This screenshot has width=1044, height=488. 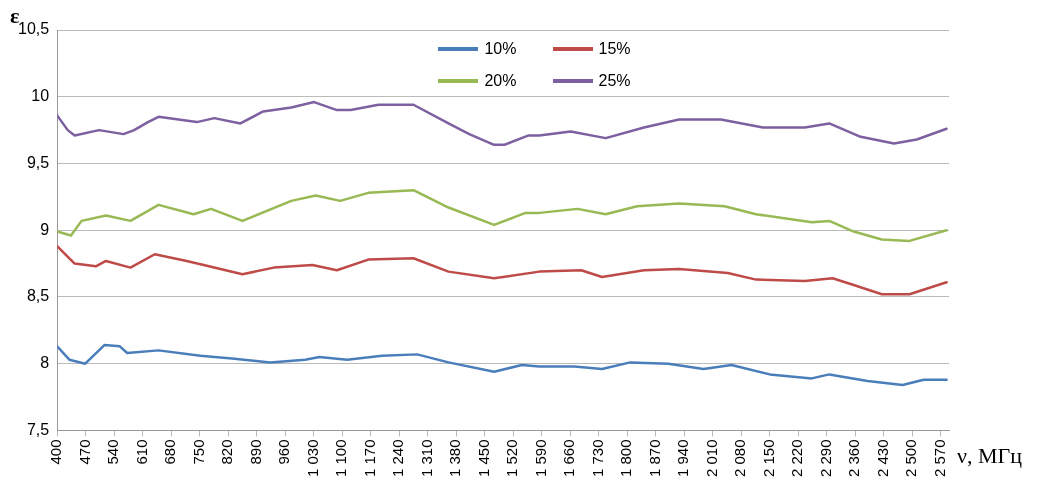 What do you see at coordinates (512, 458) in the screenshot?
I see `x-tick-label: 1 520` at bounding box center [512, 458].